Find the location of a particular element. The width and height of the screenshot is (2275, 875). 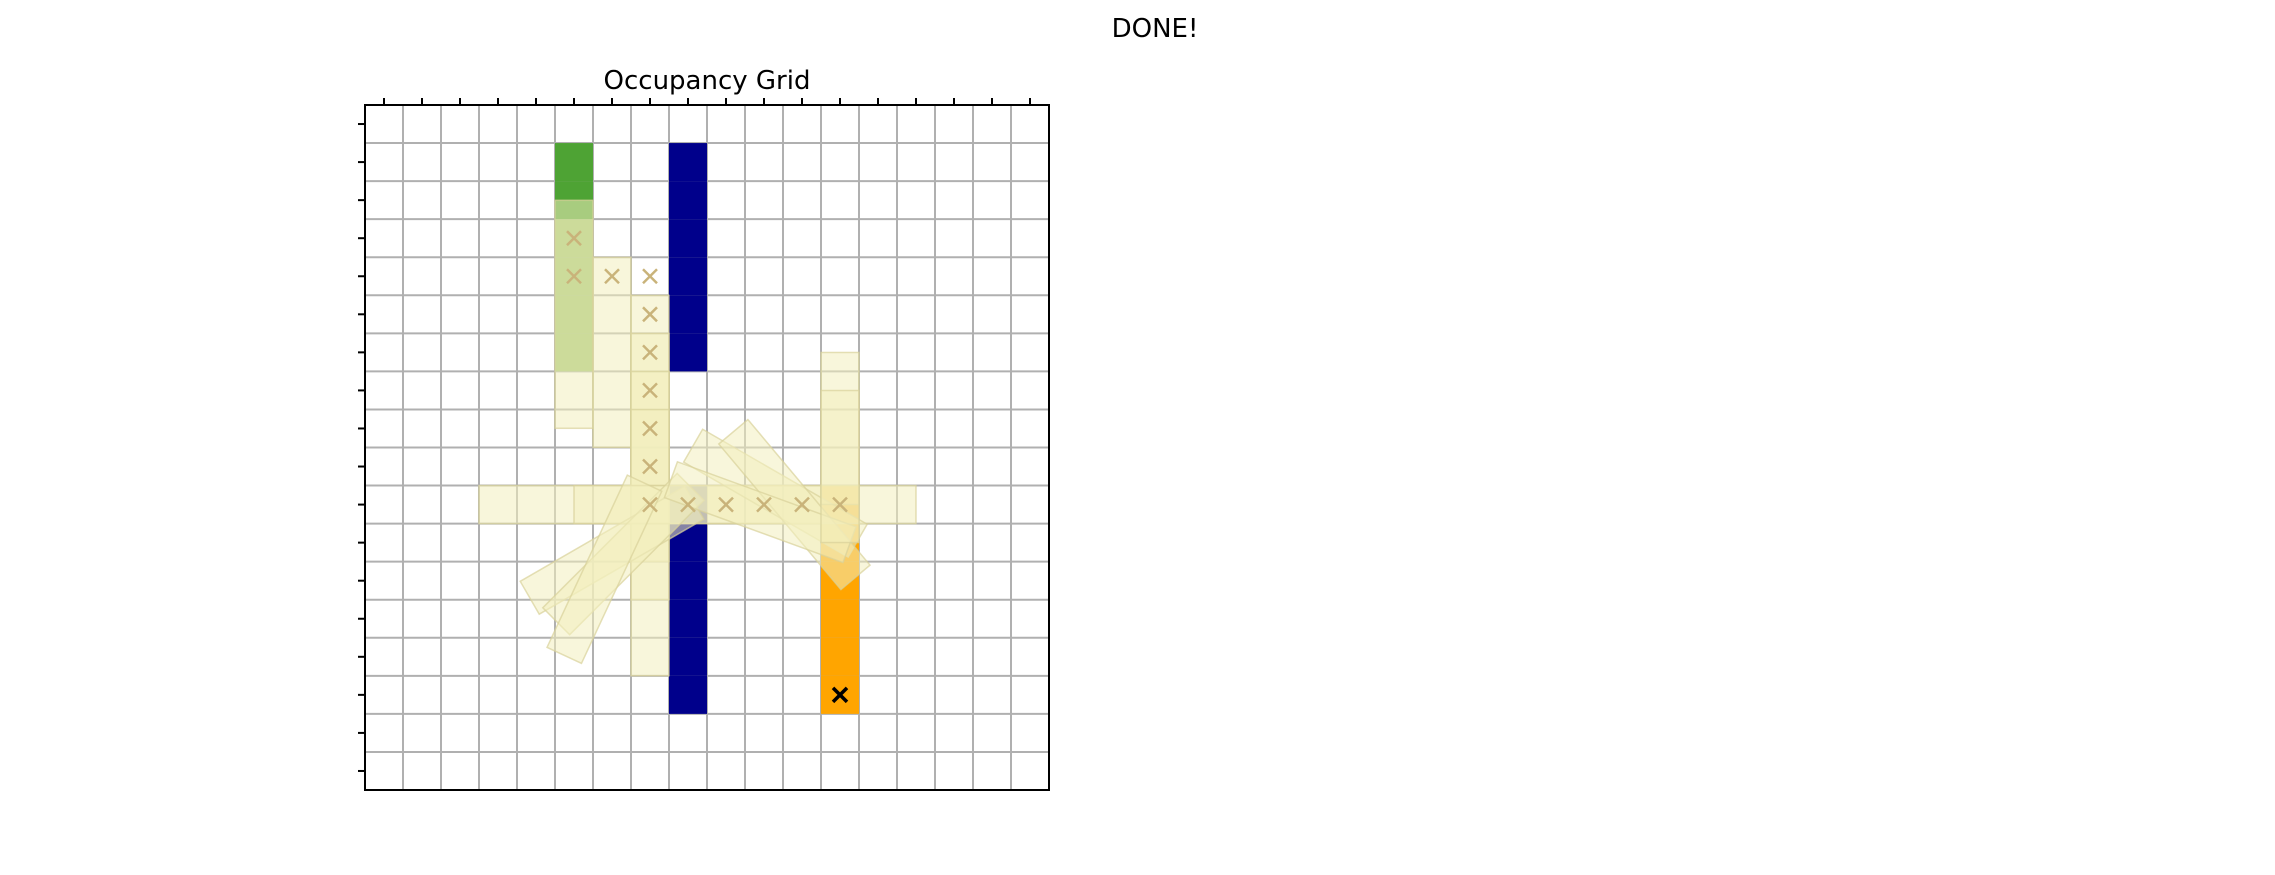

goal-marker is located at coordinates (840, 695).